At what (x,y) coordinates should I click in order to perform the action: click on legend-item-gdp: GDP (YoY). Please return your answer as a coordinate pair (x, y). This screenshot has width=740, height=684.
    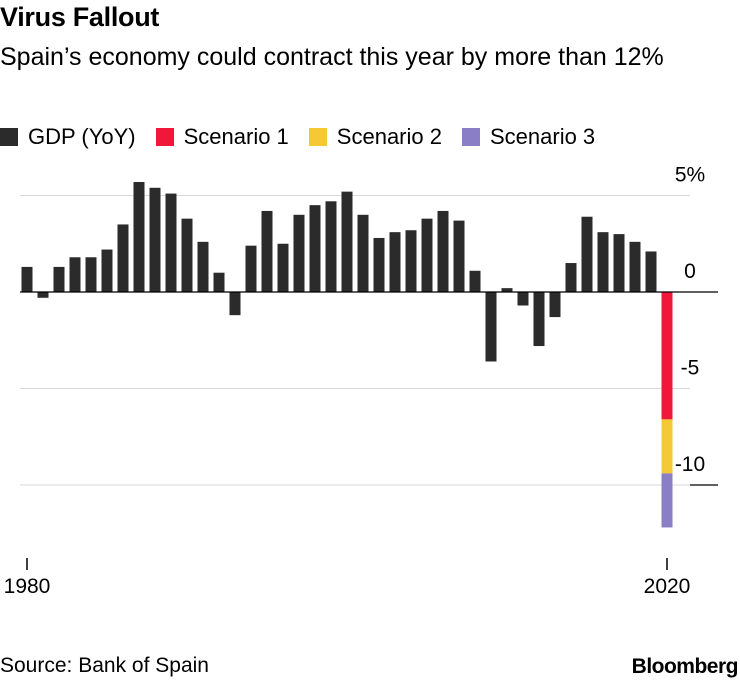
    Looking at the image, I should click on (68, 137).